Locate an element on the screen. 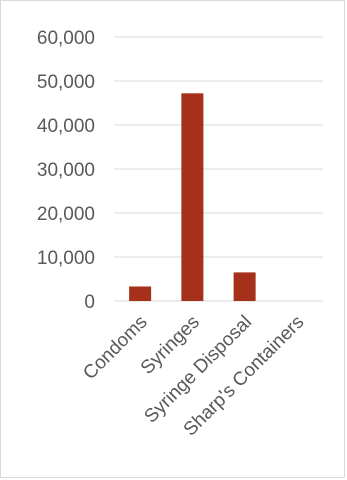 Image resolution: width=347 pixels, height=480 pixels. bar-syringes is located at coordinates (192, 197).